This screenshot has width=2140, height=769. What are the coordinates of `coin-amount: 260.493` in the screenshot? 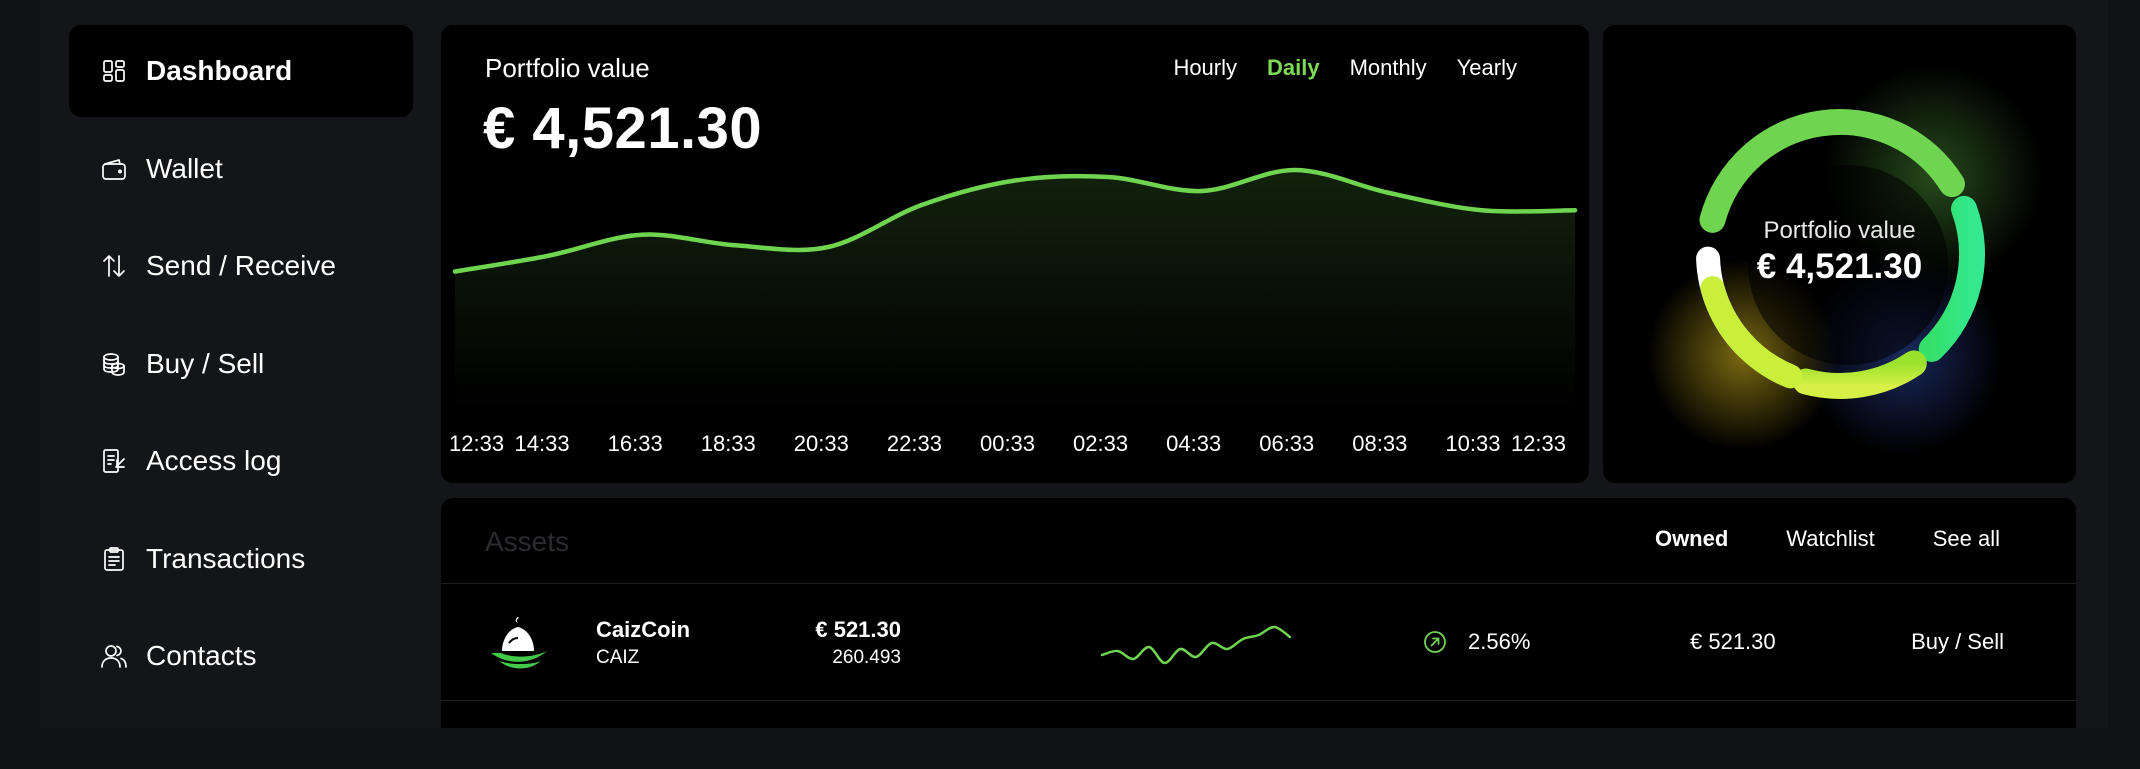 It's located at (866, 657).